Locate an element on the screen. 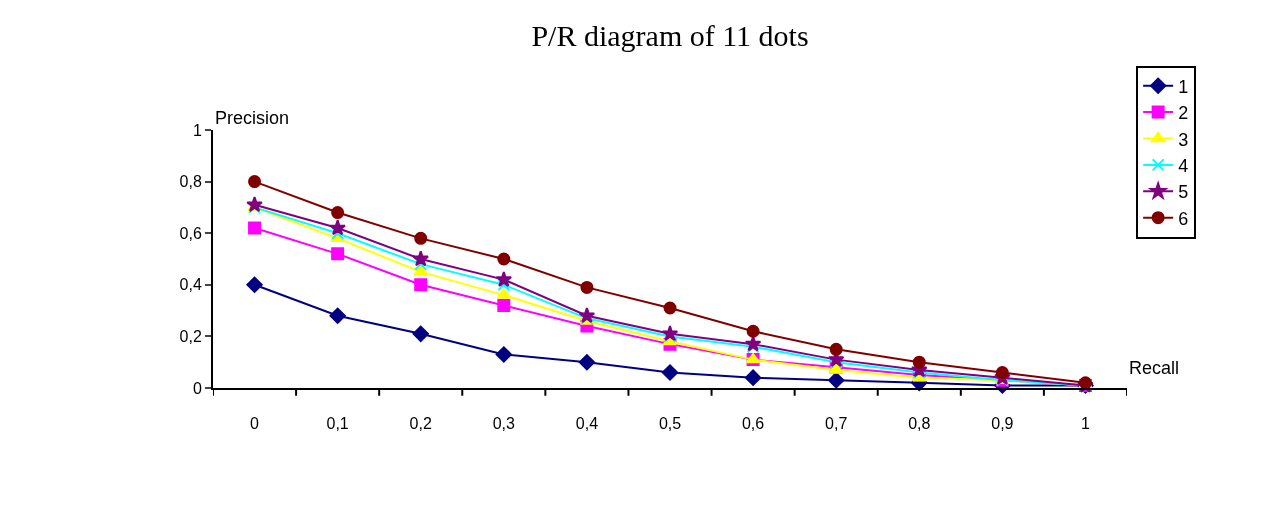  x-tick-label: 1 is located at coordinates (1085, 424).